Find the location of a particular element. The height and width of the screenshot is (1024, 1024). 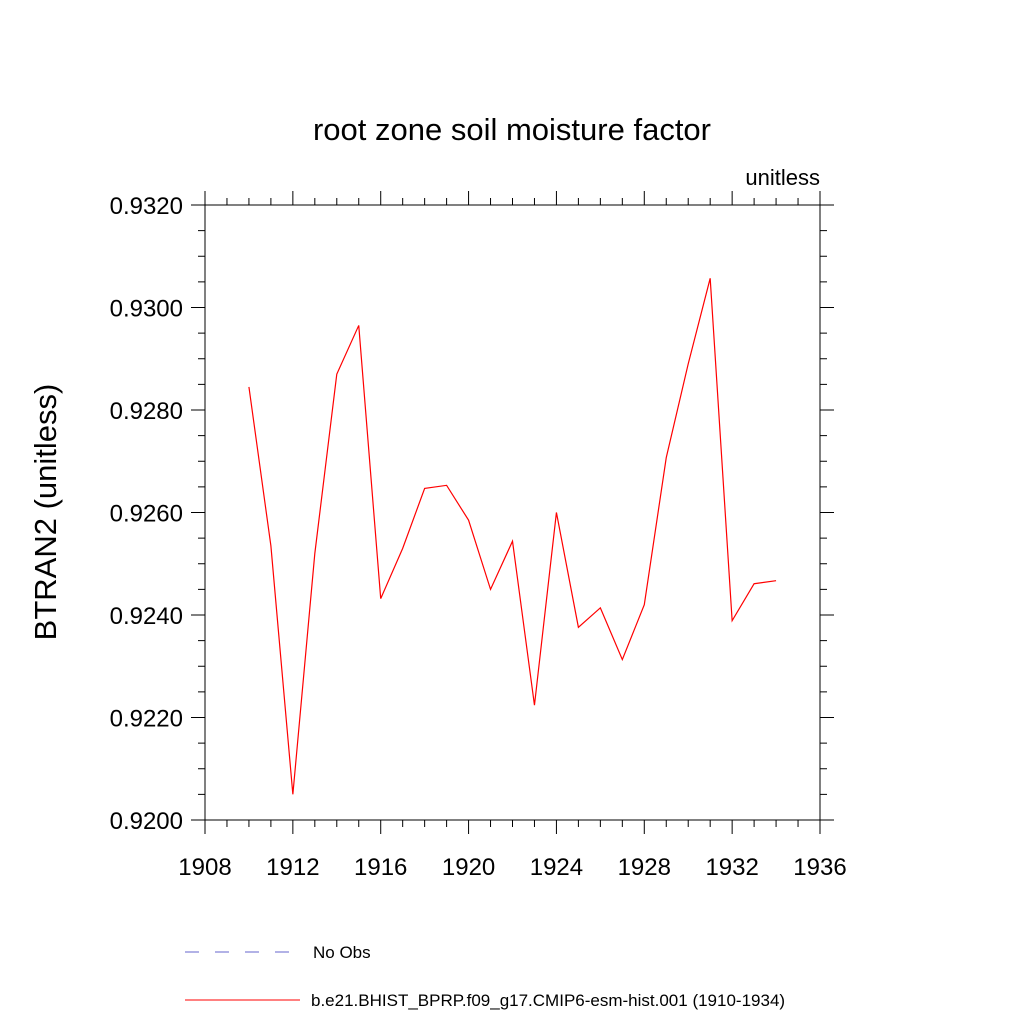

x-tick-label: 1924 is located at coordinates (556, 867).